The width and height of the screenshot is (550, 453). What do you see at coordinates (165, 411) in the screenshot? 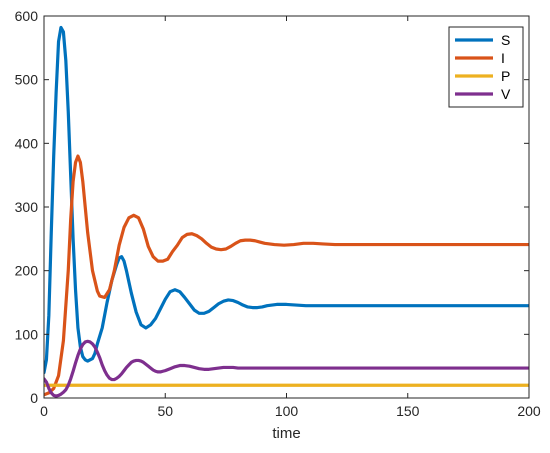
I see `x-tick-label: 50` at bounding box center [165, 411].